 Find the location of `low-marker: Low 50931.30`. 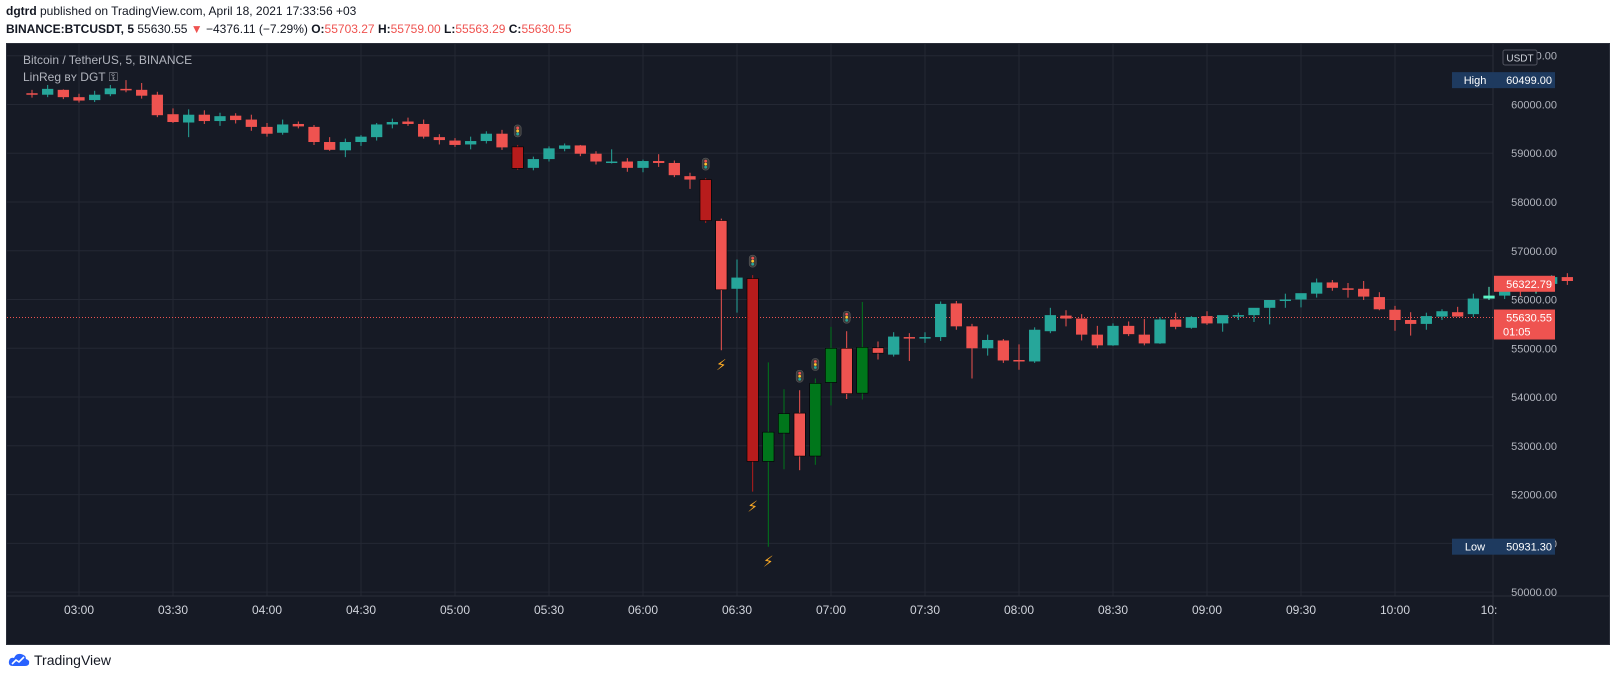

low-marker: Low 50931.30 is located at coordinates (1503, 546).